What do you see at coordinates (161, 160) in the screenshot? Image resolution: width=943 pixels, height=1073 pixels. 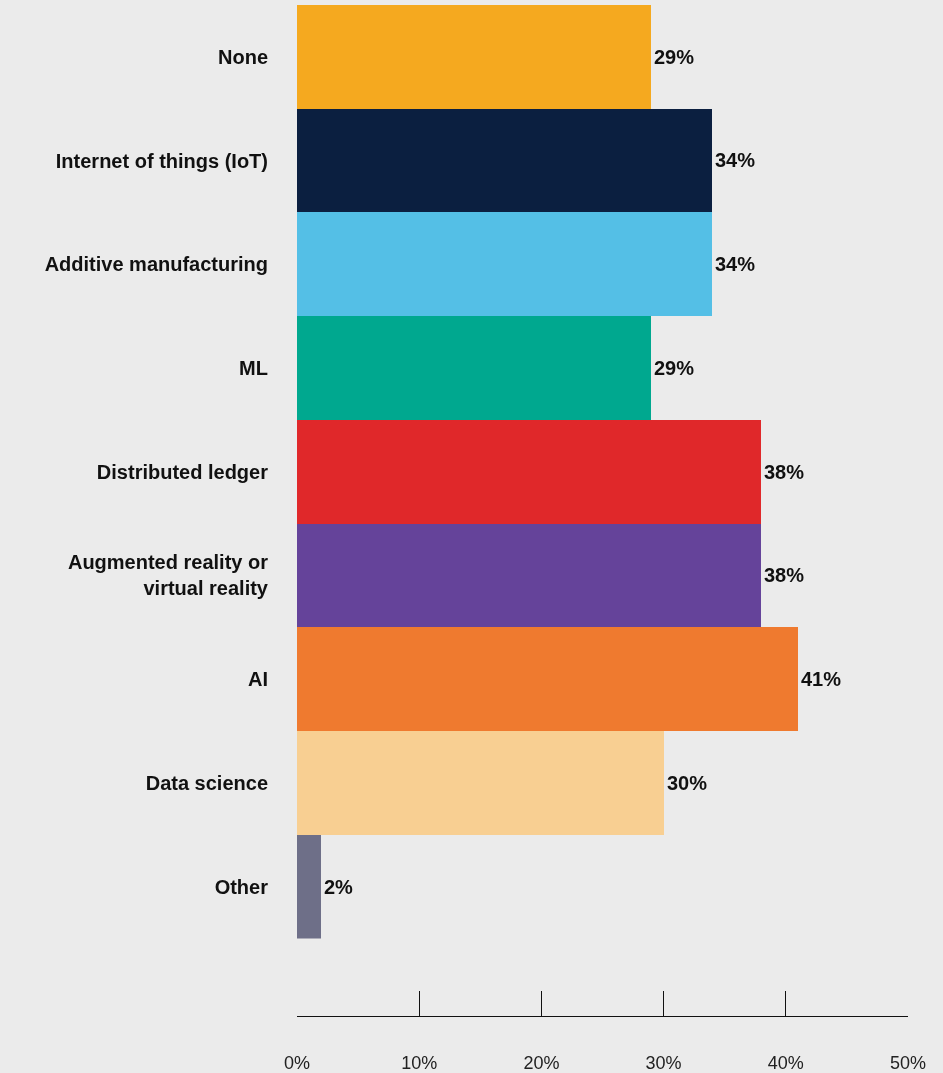 I see `y-tick-label: Internet of things (IoT)` at bounding box center [161, 160].